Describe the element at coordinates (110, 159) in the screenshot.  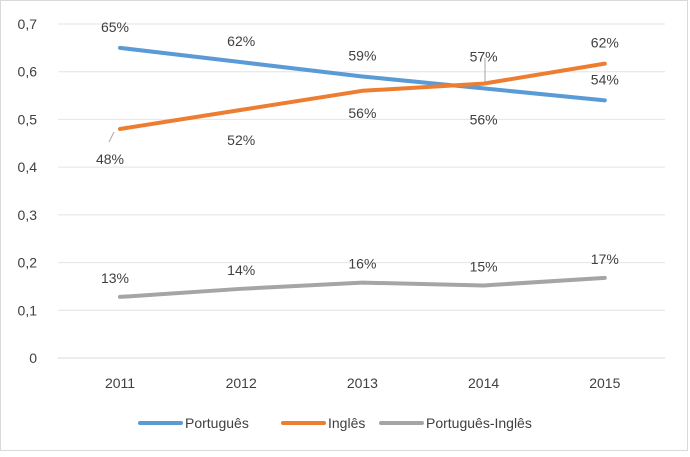
I see `data-label: 48%` at that location.